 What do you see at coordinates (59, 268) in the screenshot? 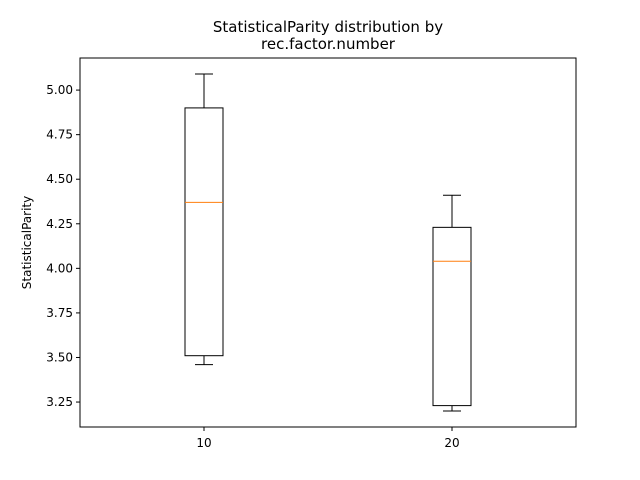
I see `y-tick-label: 4.00` at bounding box center [59, 268].